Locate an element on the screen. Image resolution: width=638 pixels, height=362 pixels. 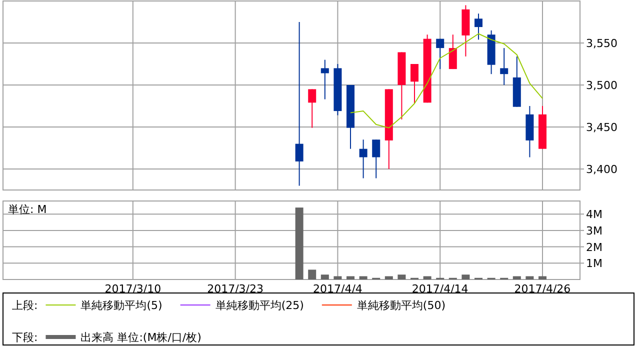
y-tick-label: 3,450 is located at coordinates (602, 127).